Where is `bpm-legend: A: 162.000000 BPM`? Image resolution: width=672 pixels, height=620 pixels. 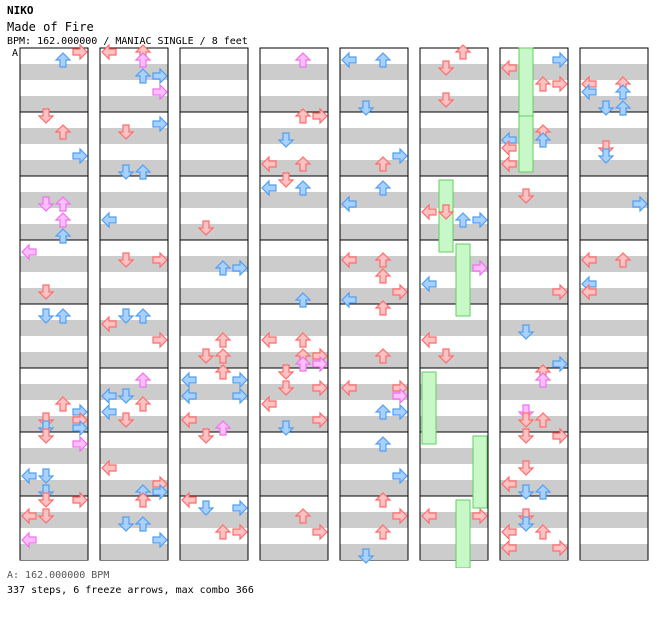
bpm-legend: A: 162.000000 BPM is located at coordinates (58, 575).